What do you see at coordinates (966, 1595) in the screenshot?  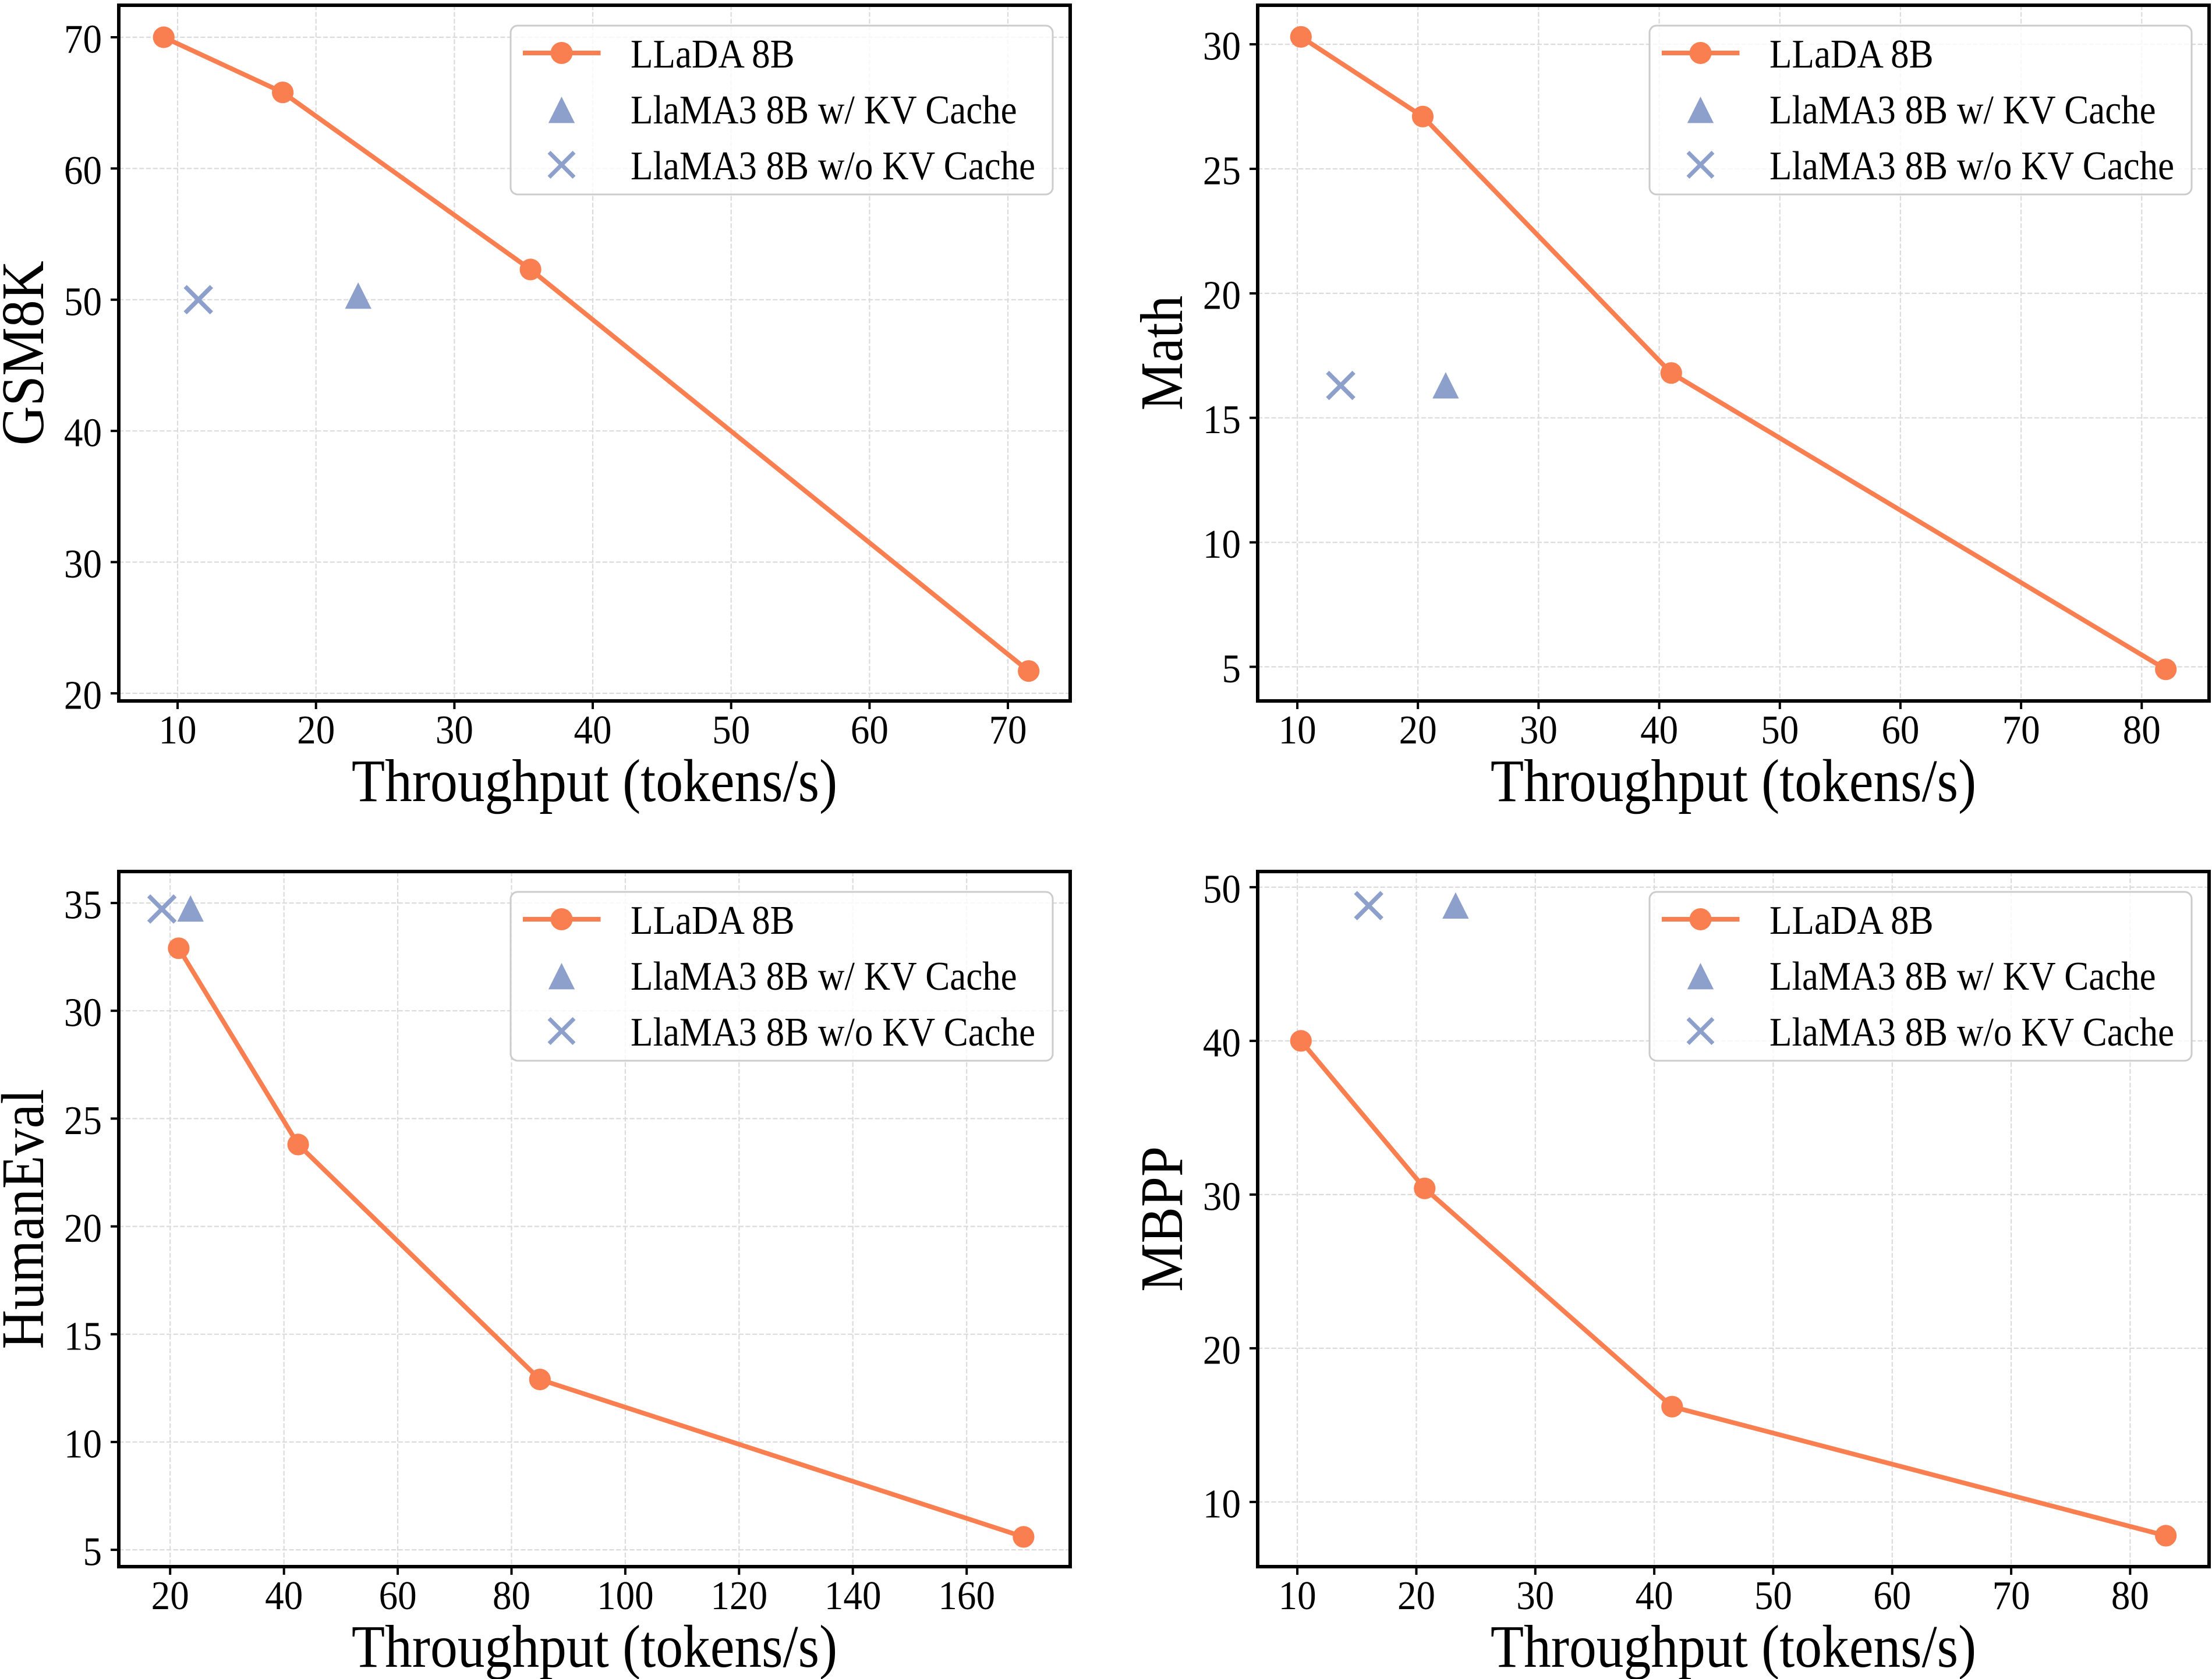 I see `svg-text: 160` at bounding box center [966, 1595].